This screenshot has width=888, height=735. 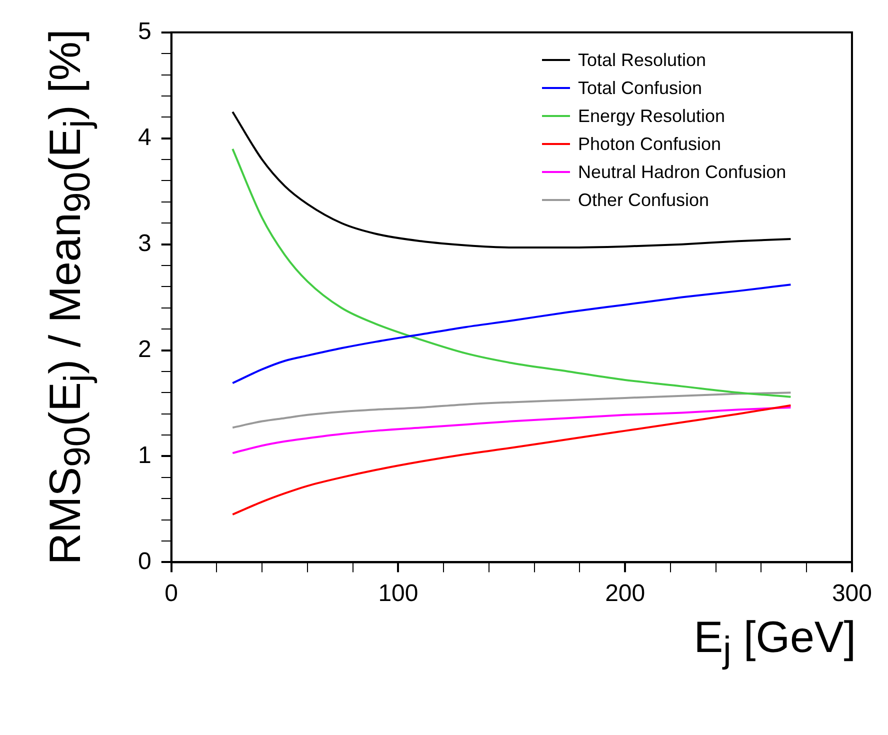 I want to click on y-tick-label: 2, so click(x=145, y=349).